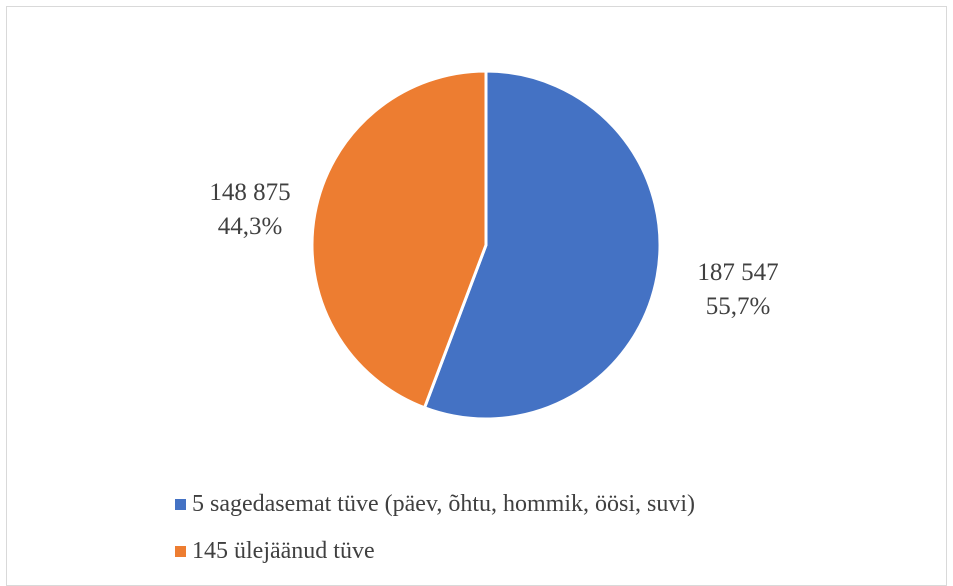 The image size is (953, 586). Describe the element at coordinates (738, 306) in the screenshot. I see `data-label-percent: 55,7%` at that location.